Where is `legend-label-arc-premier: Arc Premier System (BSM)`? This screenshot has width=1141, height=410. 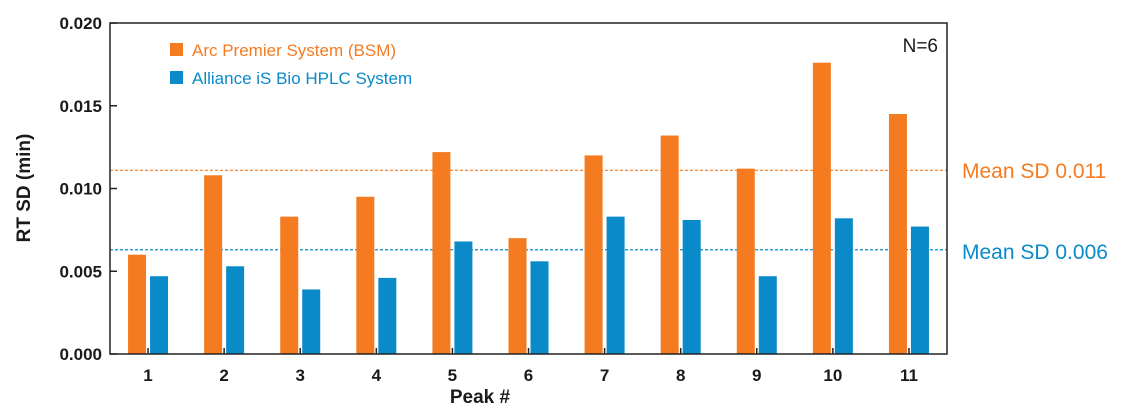
legend-label-arc-premier: Arc Premier System (BSM) is located at coordinates (294, 50).